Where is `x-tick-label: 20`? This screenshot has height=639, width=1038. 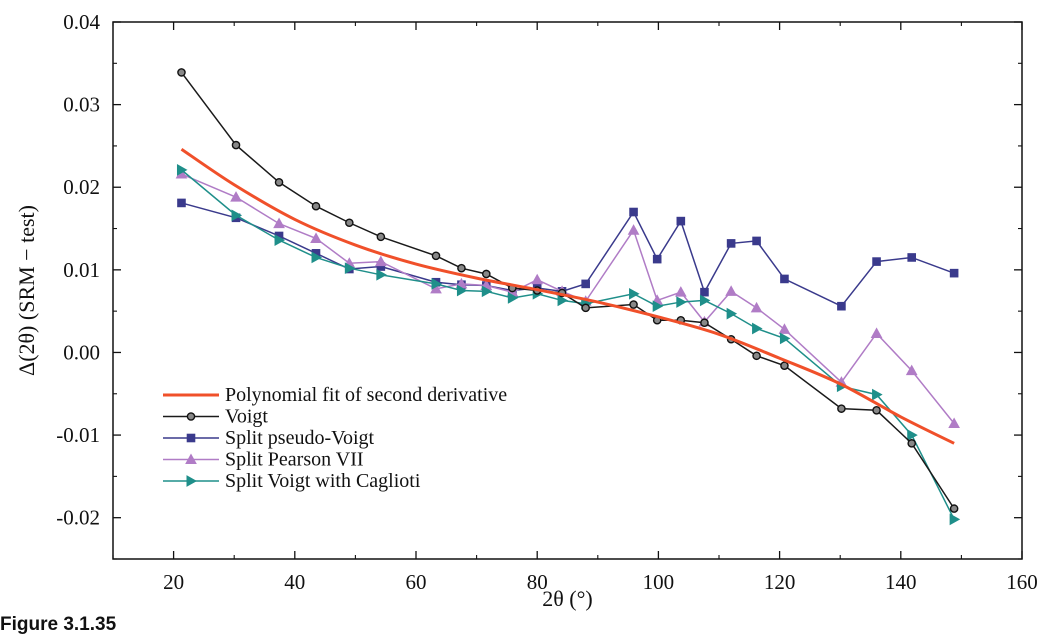 x-tick-label: 20 is located at coordinates (173, 582).